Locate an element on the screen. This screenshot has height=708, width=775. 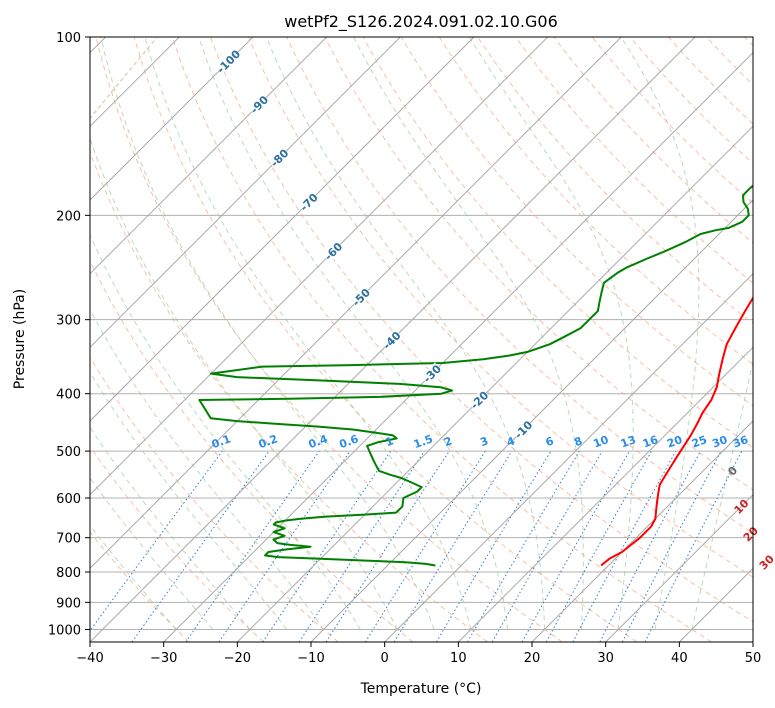
moist-adiabat-label: 40 is located at coordinates (774, 591).